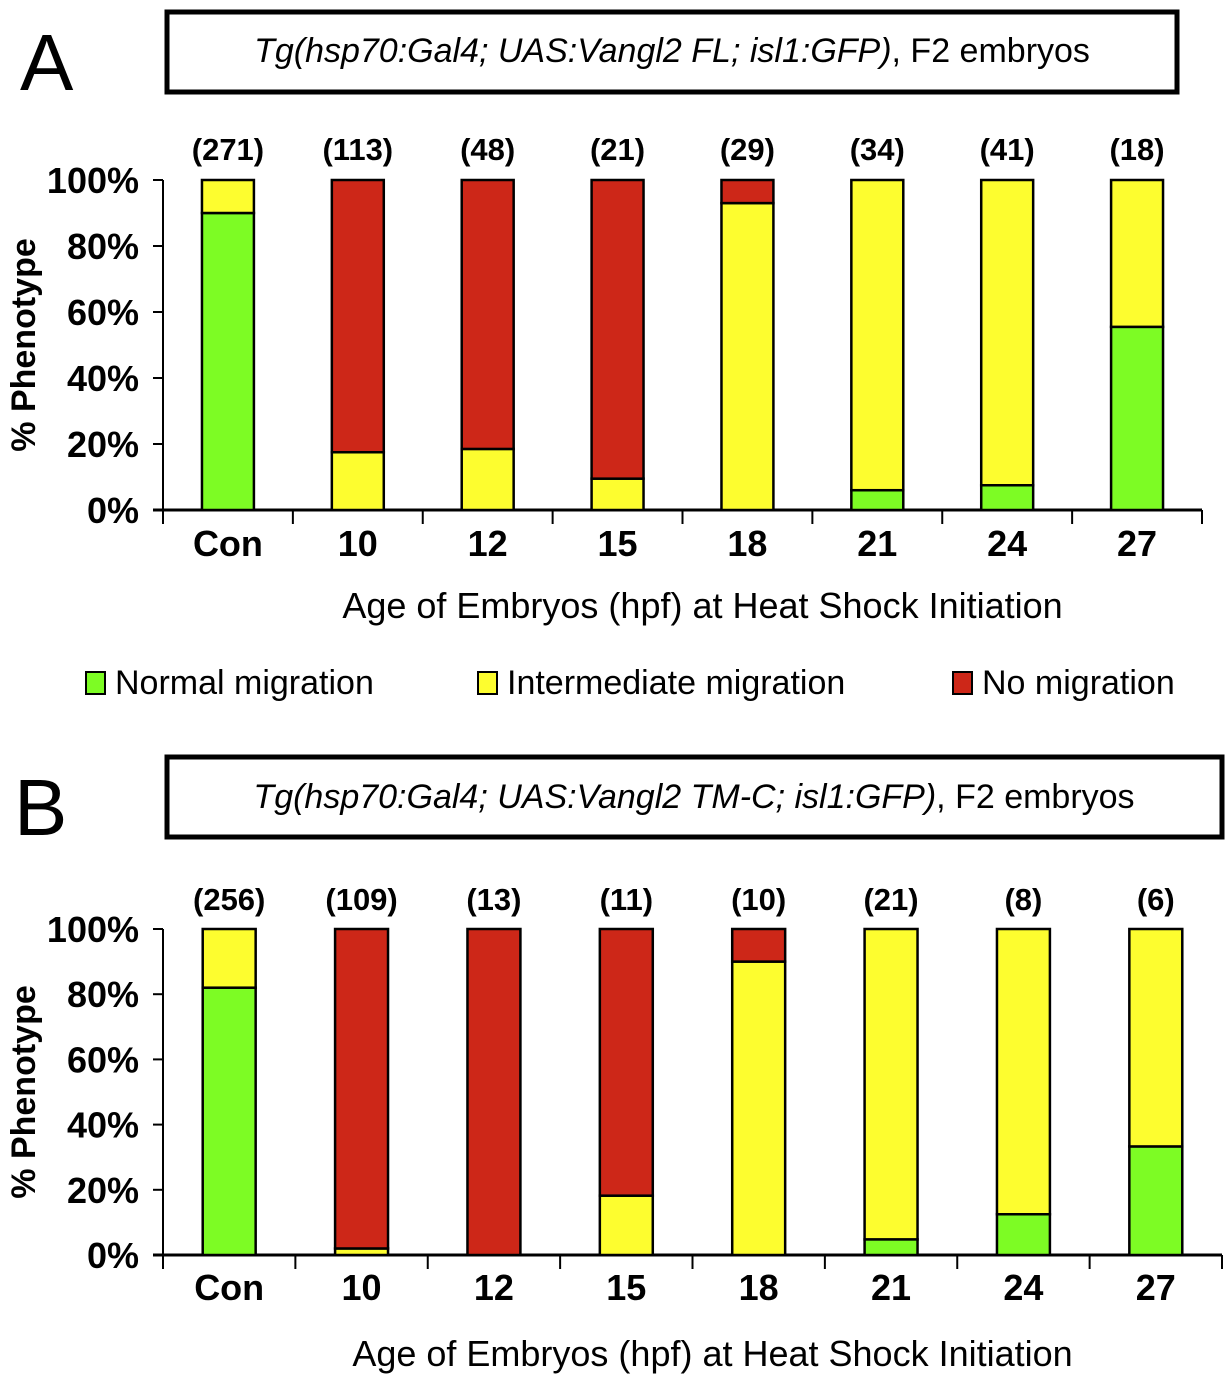 This screenshot has width=1227, height=1379. What do you see at coordinates (1156, 899) in the screenshot?
I see `sample-size-label: (6)` at bounding box center [1156, 899].